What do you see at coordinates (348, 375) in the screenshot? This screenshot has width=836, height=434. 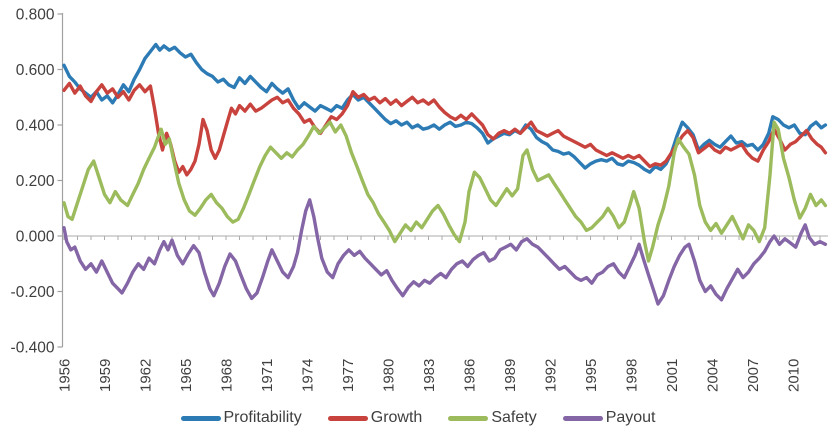 I see `x-tick-label: 1977` at bounding box center [348, 375].